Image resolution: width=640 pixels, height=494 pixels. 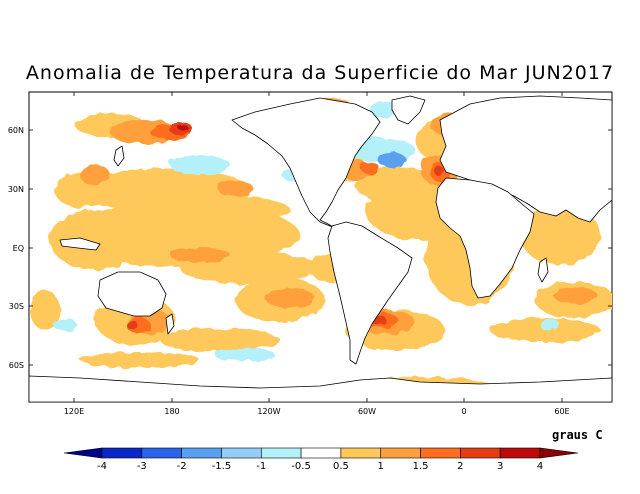 What do you see at coordinates (500, 466) in the screenshot?
I see `colorbar-label: 3` at bounding box center [500, 466].